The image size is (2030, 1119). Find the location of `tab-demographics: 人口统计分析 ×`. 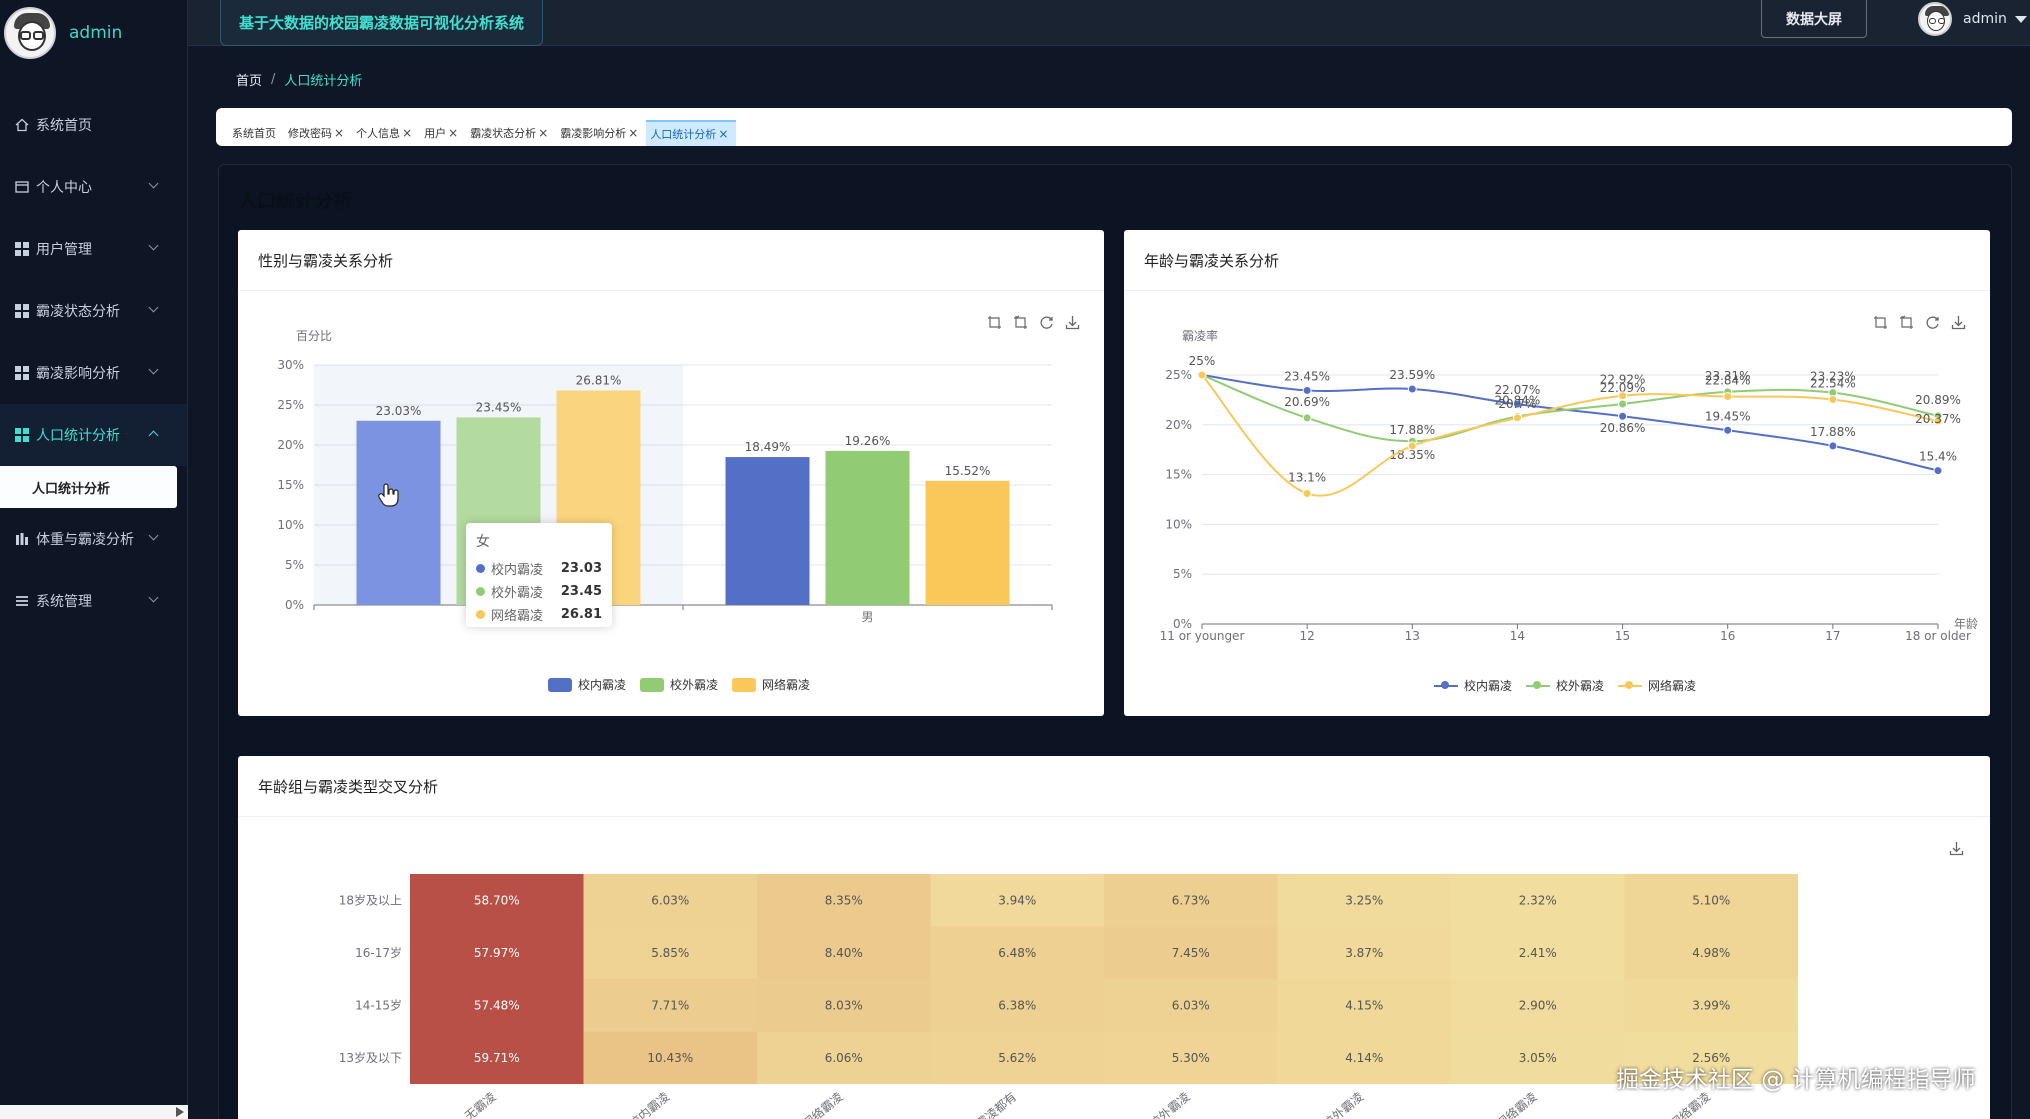

tab-demographics: 人口统计分析 × is located at coordinates (691, 133).